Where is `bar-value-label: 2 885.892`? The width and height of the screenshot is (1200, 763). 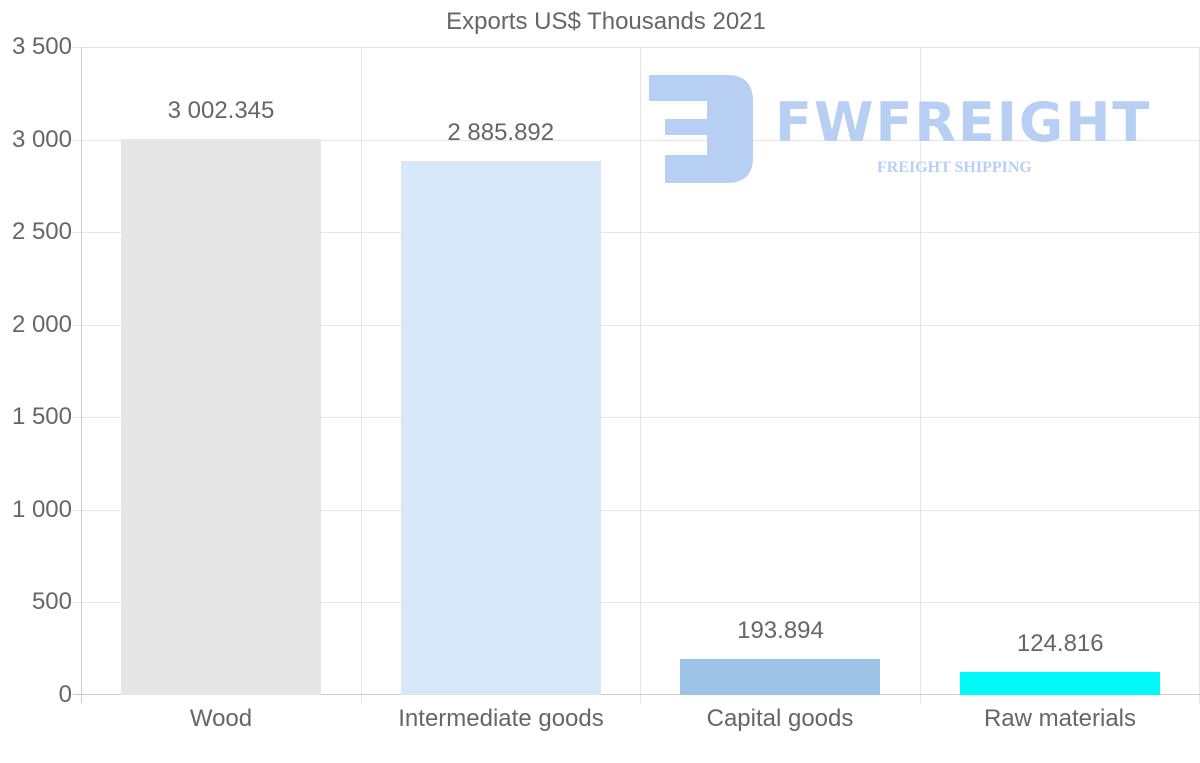 bar-value-label: 2 885.892 is located at coordinates (501, 132).